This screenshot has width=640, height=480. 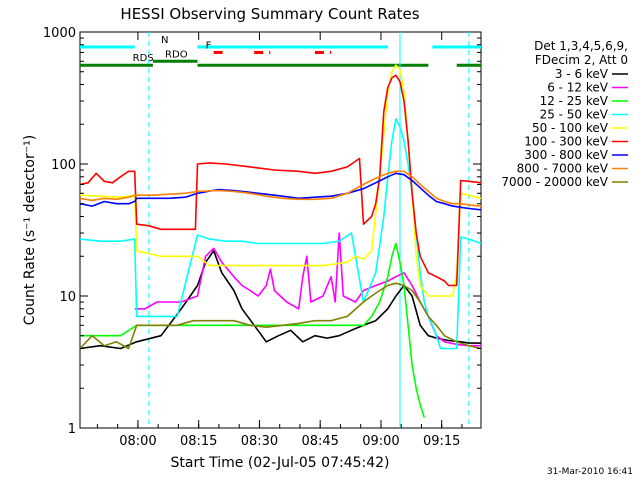 What do you see at coordinates (30, 230) in the screenshot?
I see `y-axis-label: Count Rate (s⁻¹ detector⁻¹)` at bounding box center [30, 230].